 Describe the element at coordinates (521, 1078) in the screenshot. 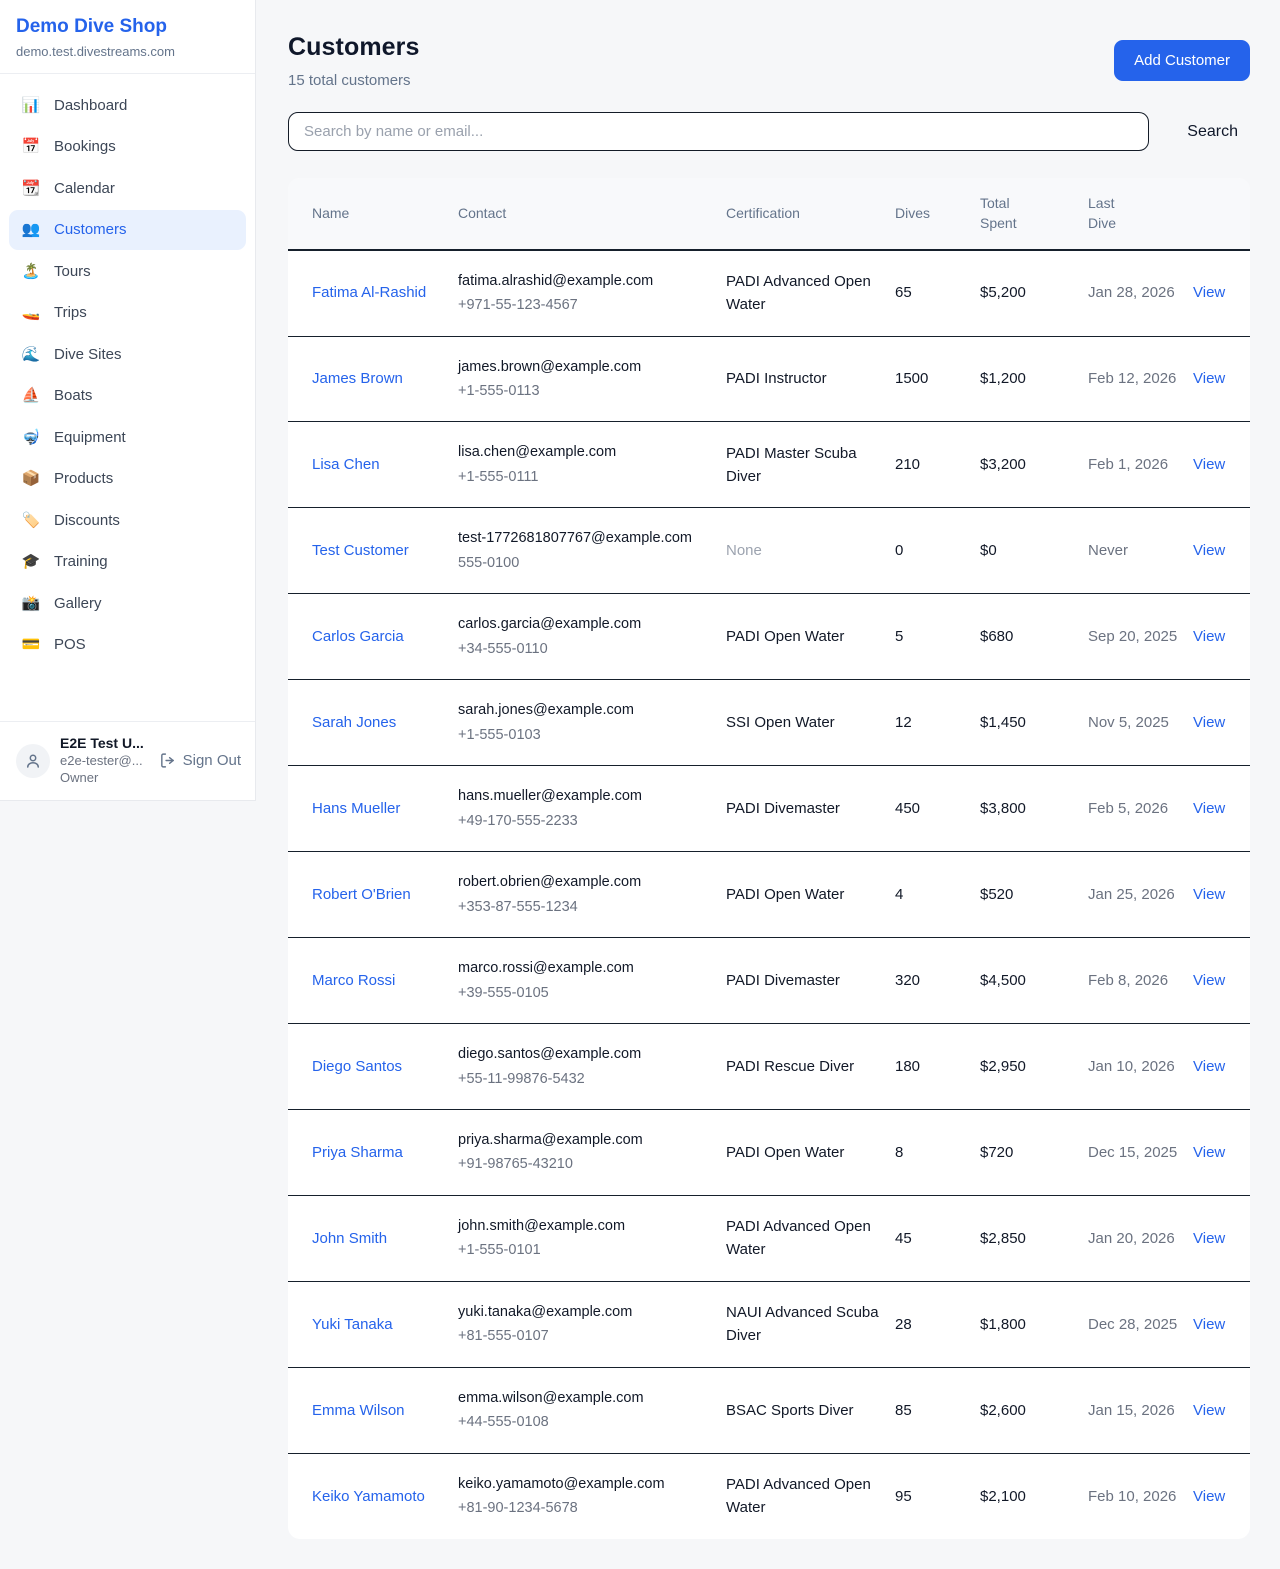

I see `customer-phone: +55-11-99876-5432` at that location.